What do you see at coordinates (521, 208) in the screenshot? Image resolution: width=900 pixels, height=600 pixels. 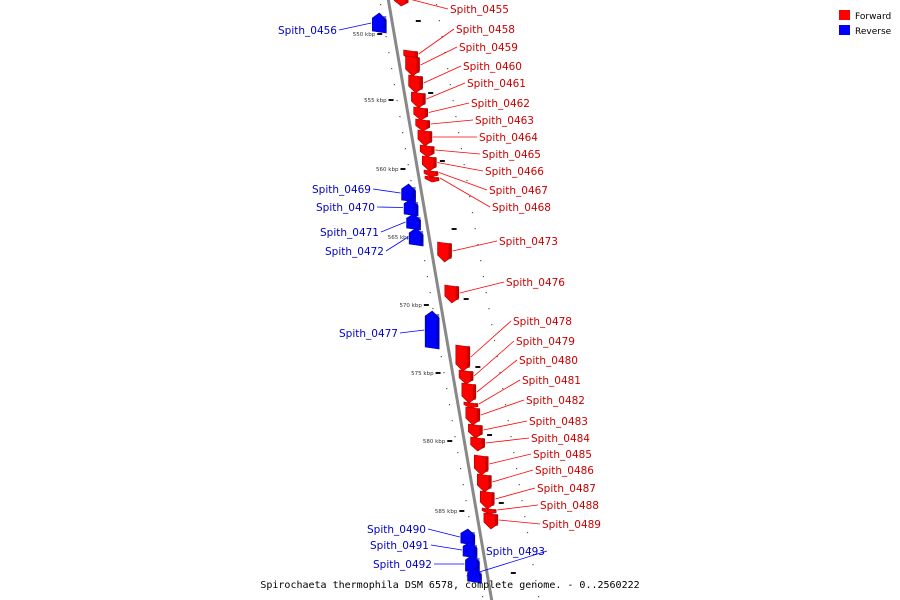 I see `gene-label: Spith_0468` at bounding box center [521, 208].